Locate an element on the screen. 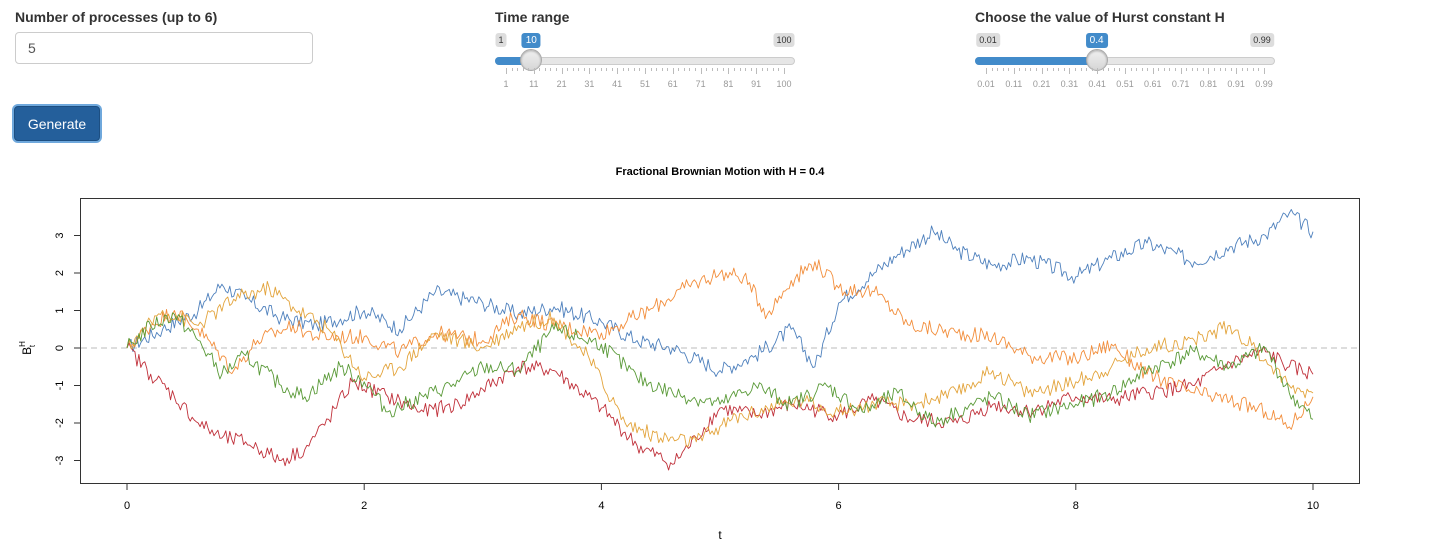  hurst-max-label: 0.99 is located at coordinates (1262, 40).